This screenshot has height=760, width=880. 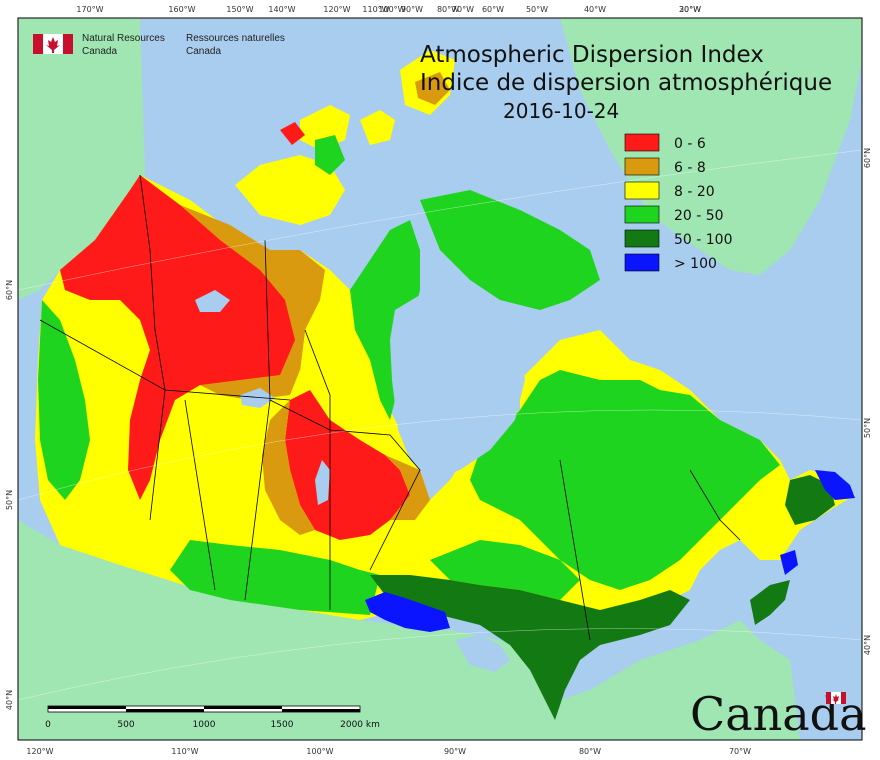 I want to click on legend-label: 20 - 50, so click(x=699, y=216).